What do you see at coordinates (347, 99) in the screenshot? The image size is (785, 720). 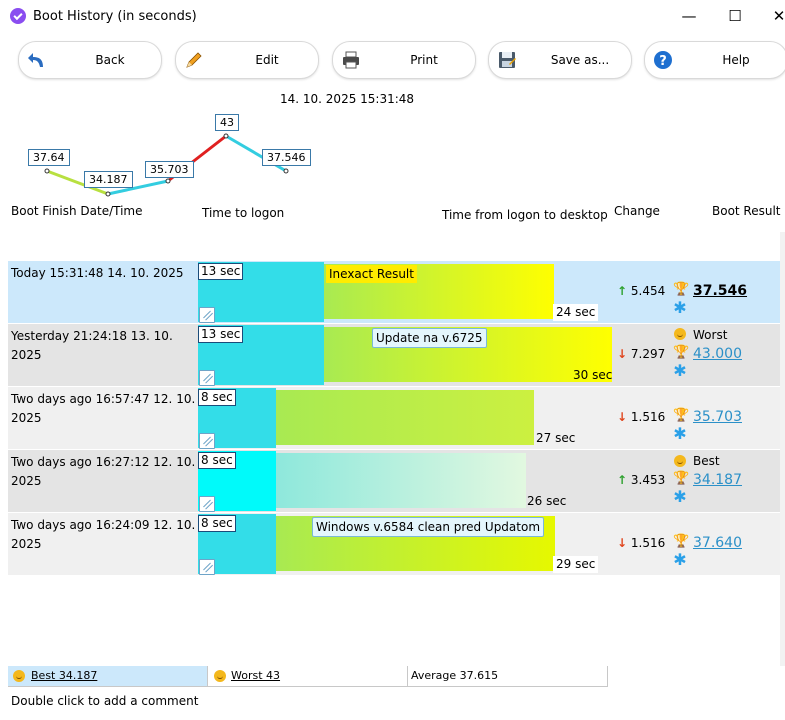 I see `current-boot-datestamp: 14. 10. 2025 15:31:48` at bounding box center [347, 99].